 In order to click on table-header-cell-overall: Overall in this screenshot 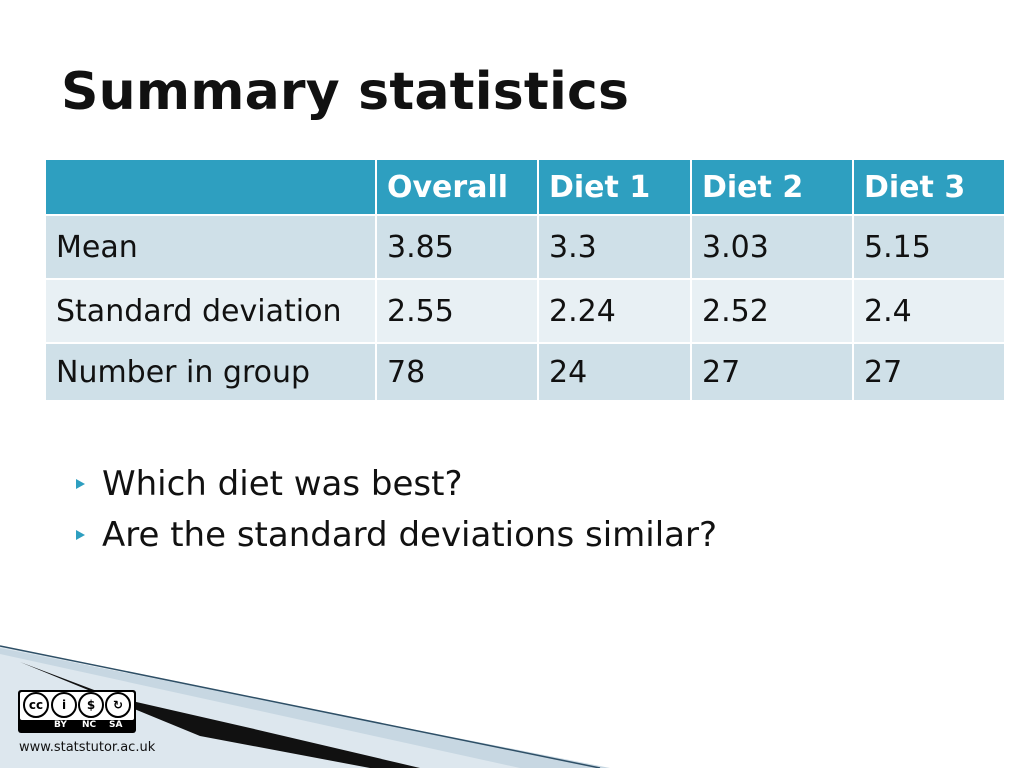, I will do `click(457, 187)`.